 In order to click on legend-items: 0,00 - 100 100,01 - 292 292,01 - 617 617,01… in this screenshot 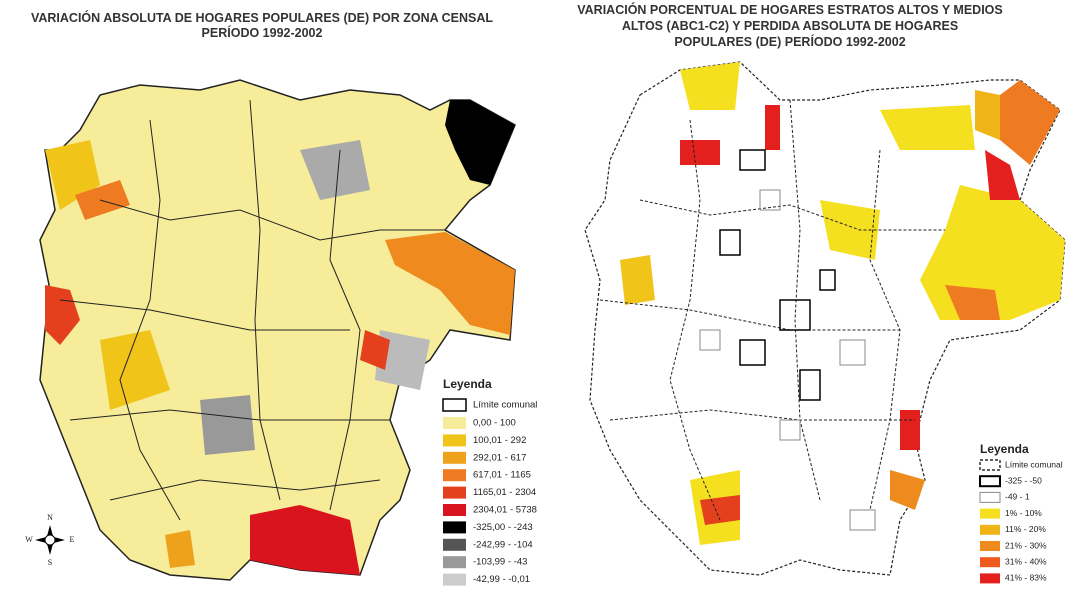, I will do `click(490, 501)`.